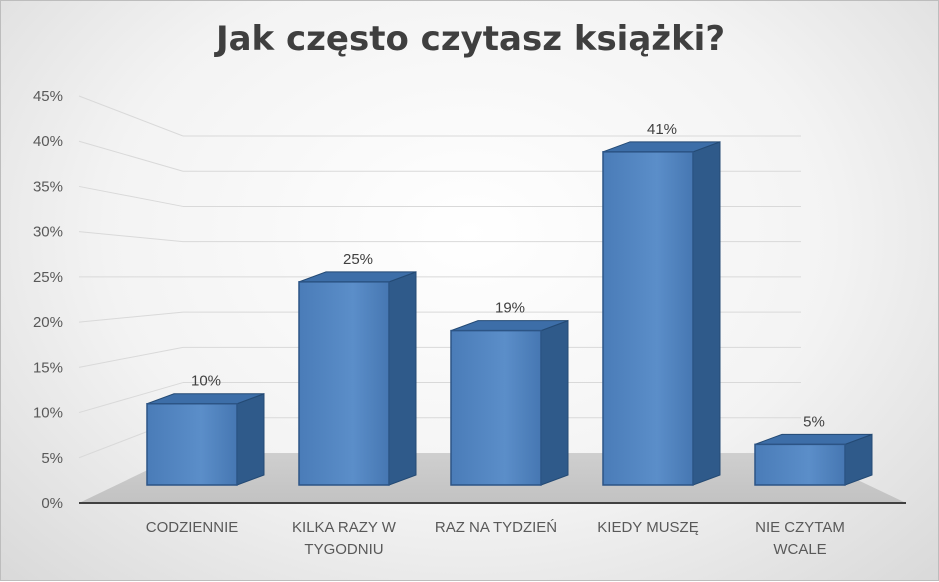 This screenshot has height=582, width=939. I want to click on y-tick-label: 30%, so click(48, 232).